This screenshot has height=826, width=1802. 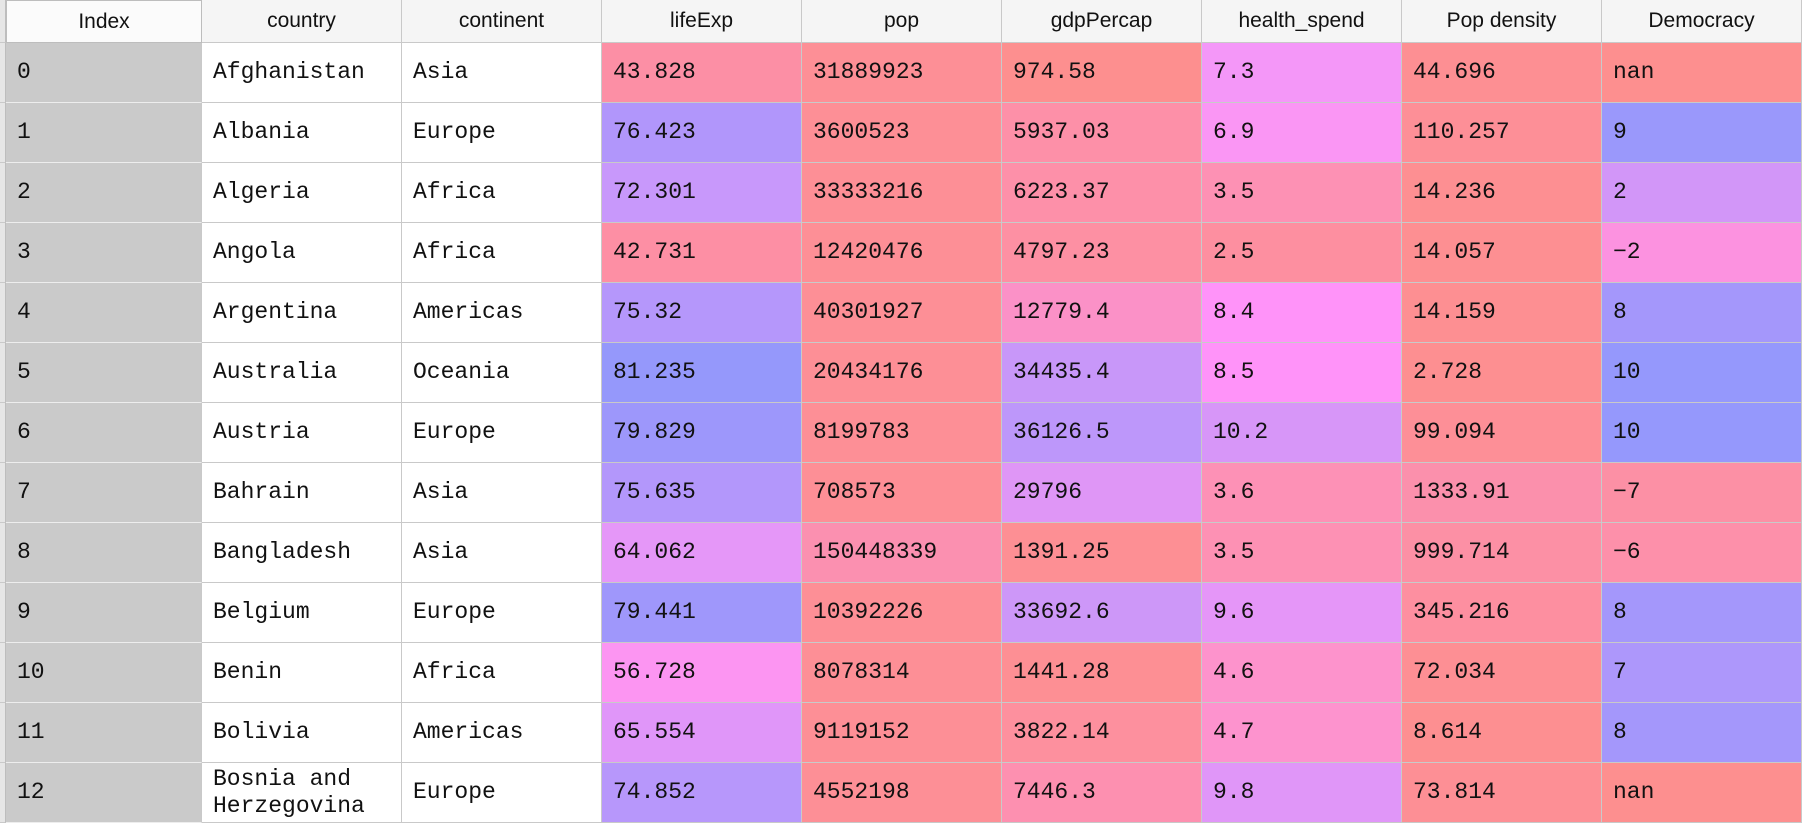 I want to click on table-cell: 12779.4, so click(x=1102, y=313).